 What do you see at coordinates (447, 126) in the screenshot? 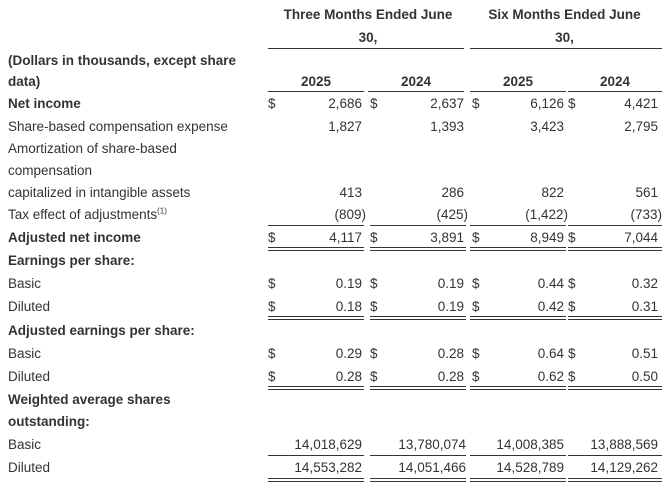
I see `cell-value: 1,393` at bounding box center [447, 126].